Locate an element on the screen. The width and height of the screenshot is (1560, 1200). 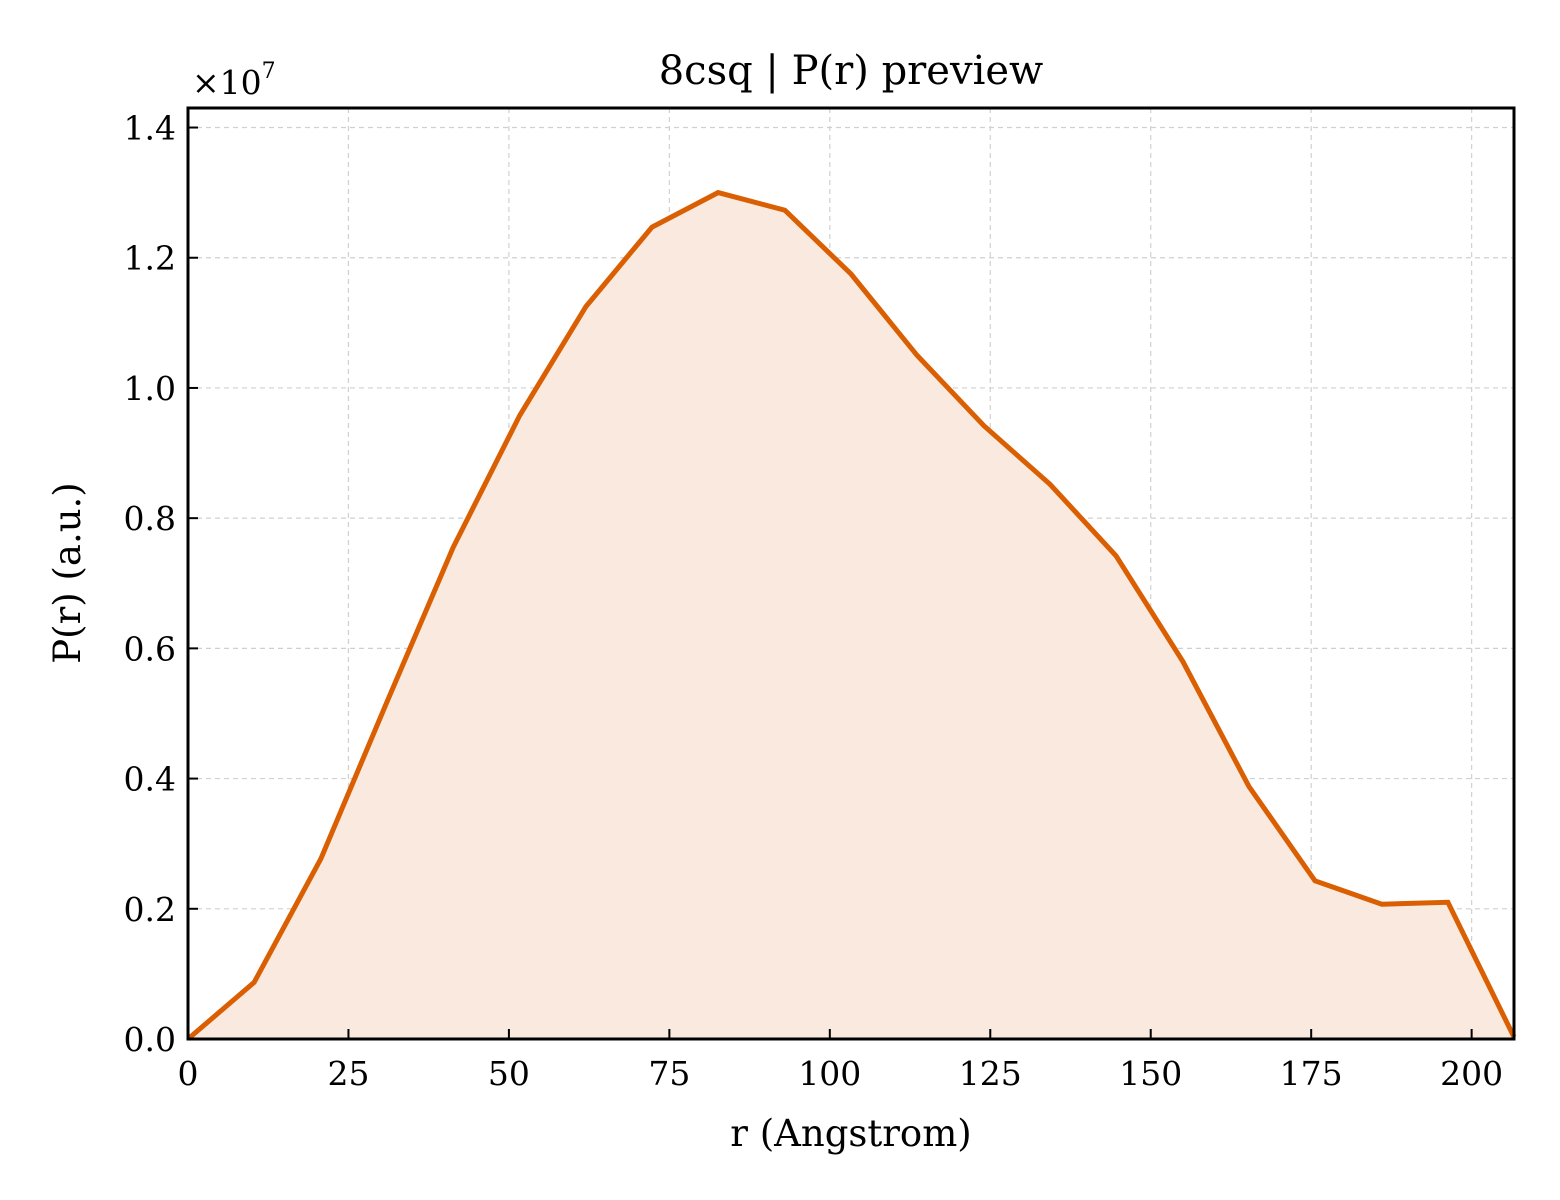
y-multiplier-exponent: 7 is located at coordinates (269, 71).